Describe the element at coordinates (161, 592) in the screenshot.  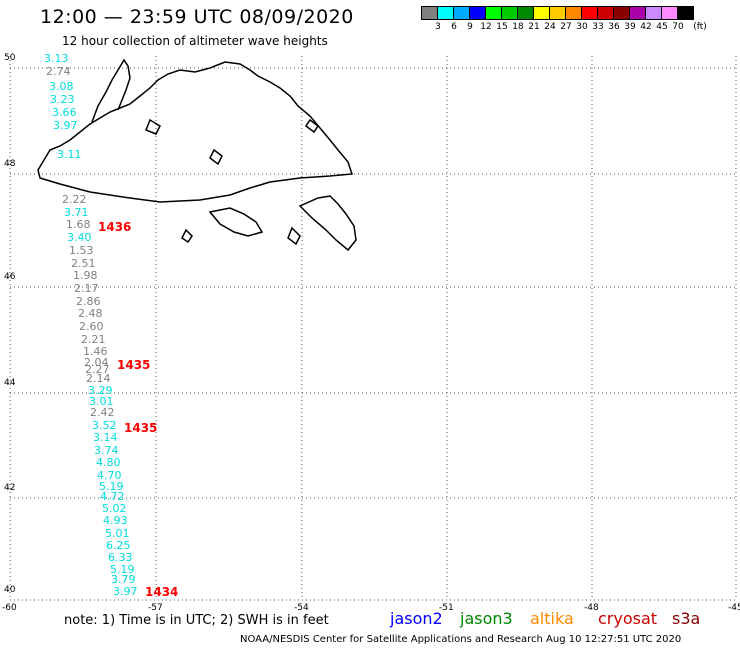
I see `time-label: 1434` at that location.